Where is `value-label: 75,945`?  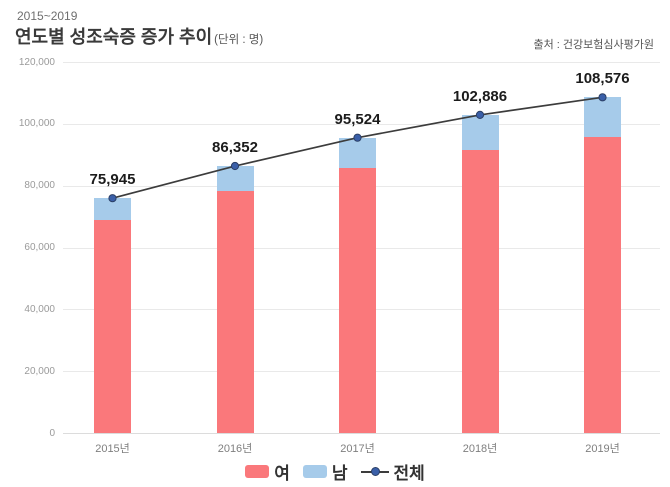 value-label: 75,945 is located at coordinates (112, 180).